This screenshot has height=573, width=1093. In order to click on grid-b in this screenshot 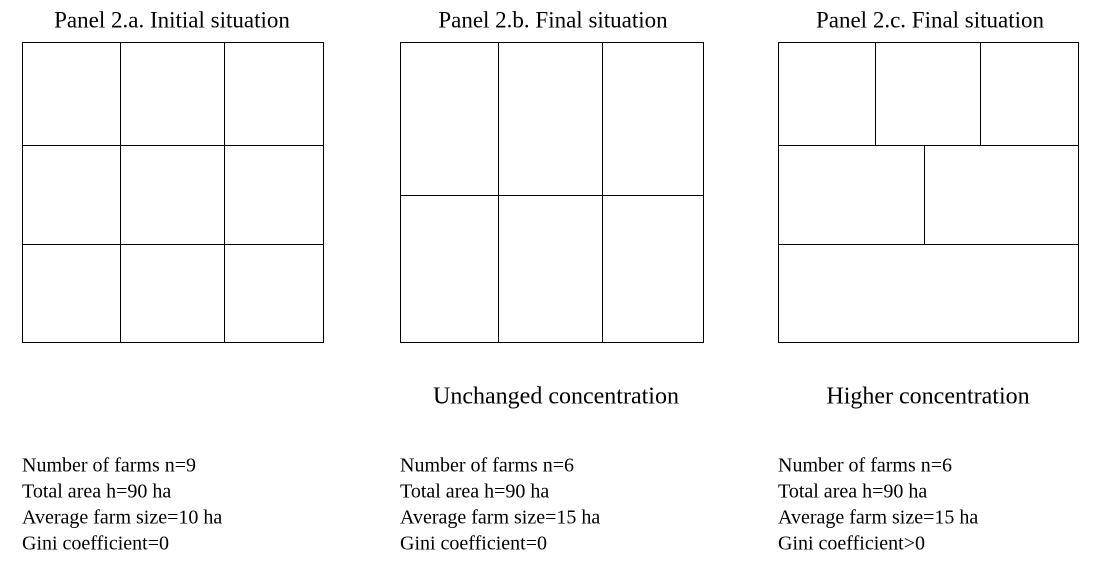, I will do `click(552, 192)`.